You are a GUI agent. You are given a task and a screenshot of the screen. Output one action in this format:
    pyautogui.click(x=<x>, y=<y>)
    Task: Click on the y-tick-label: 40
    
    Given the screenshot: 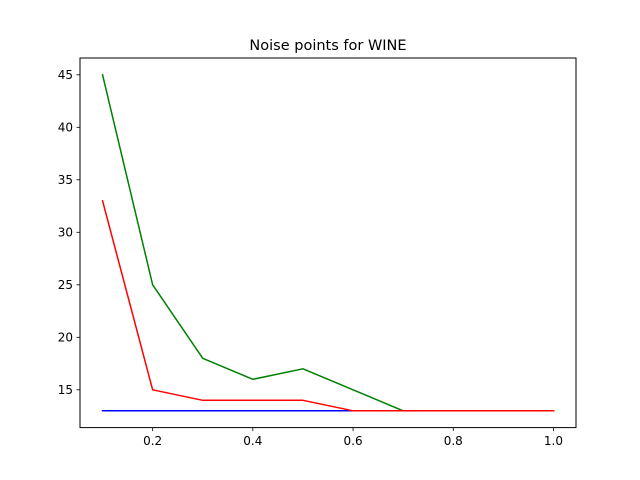 What is the action you would take?
    pyautogui.click(x=65, y=128)
    